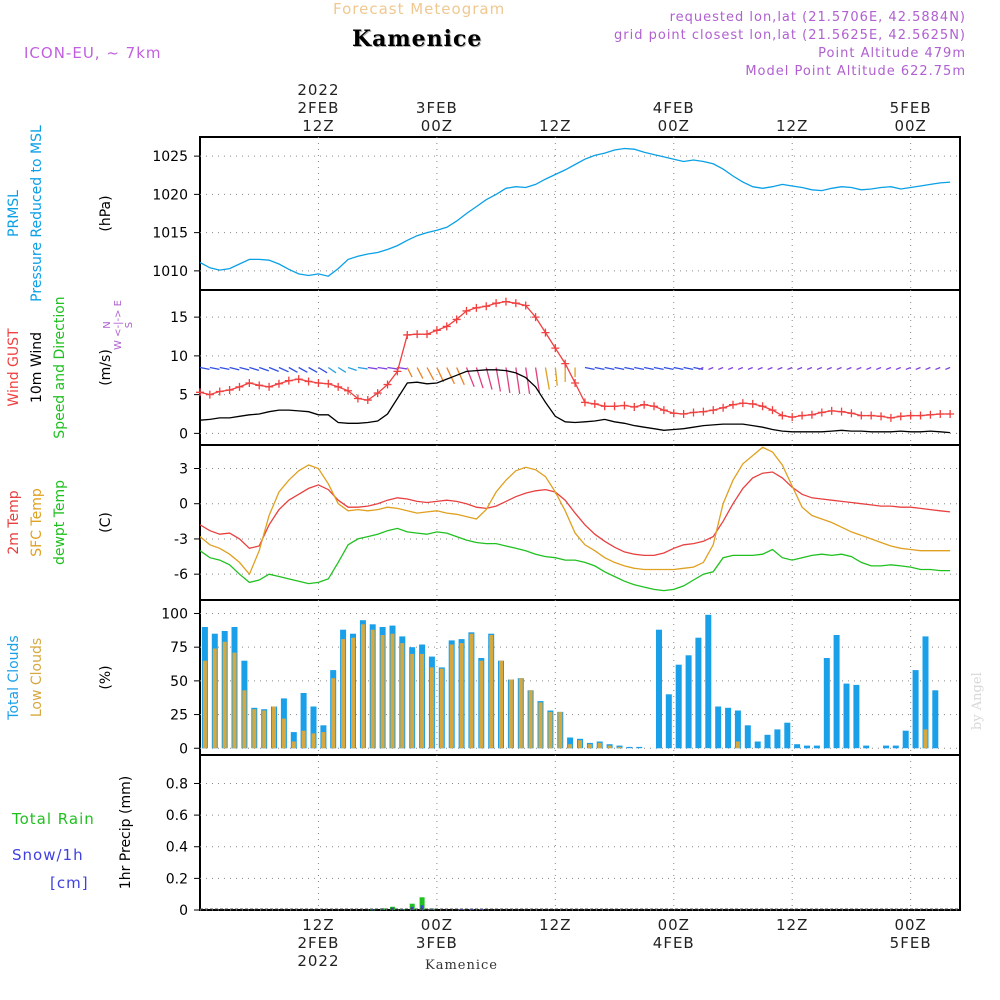 This screenshot has width=1000, height=1000. Describe the element at coordinates (179, 716) in the screenshot. I see `clouds-ytick-label: 25` at that location.